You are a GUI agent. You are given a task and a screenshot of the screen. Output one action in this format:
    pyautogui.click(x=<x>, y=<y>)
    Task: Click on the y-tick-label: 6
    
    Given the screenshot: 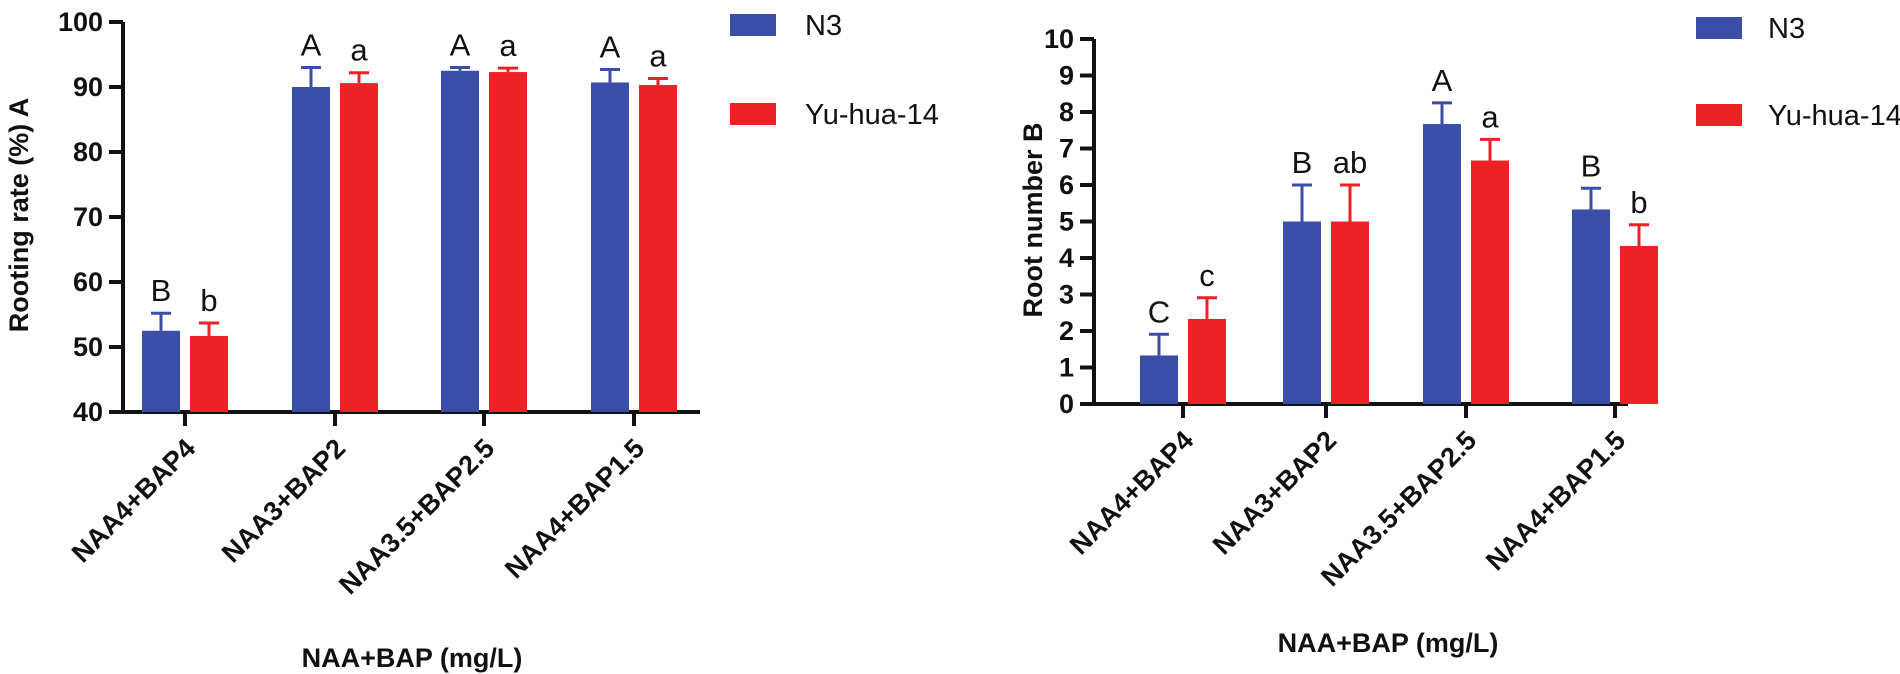 What is the action you would take?
    pyautogui.click(x=1066, y=185)
    